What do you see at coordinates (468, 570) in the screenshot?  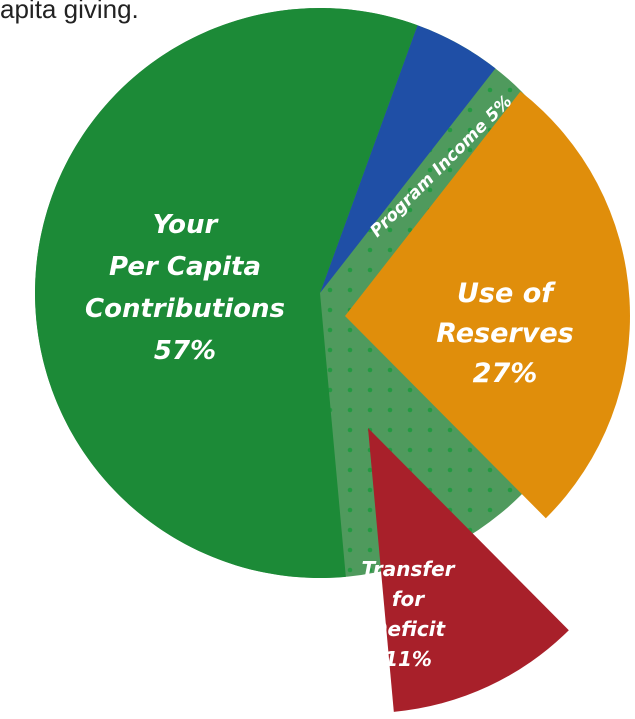 I see `pie-slice-transfer-for-deficit` at bounding box center [468, 570].